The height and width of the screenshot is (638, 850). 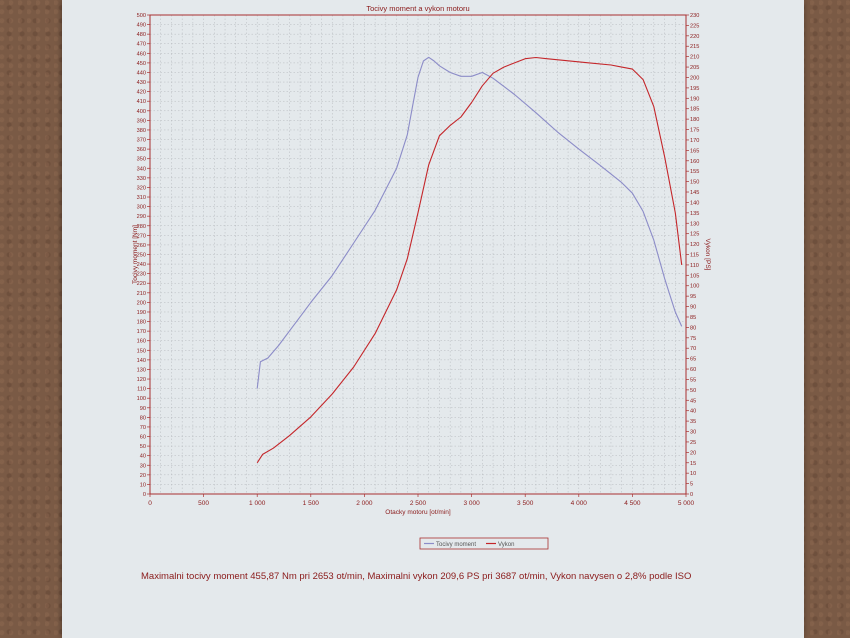 What do you see at coordinates (456, 545) in the screenshot?
I see `legend-label-torque: Tocivy moment` at bounding box center [456, 545].